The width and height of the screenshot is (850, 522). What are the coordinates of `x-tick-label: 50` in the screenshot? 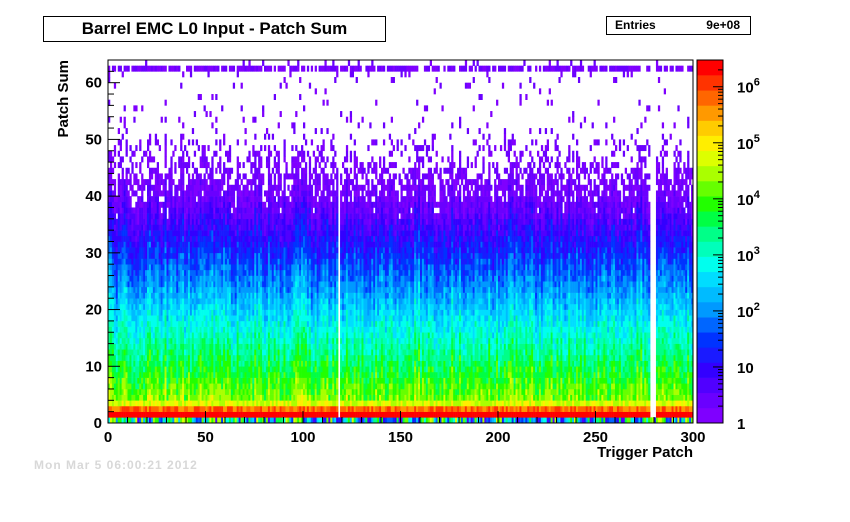 It's located at (205, 437).